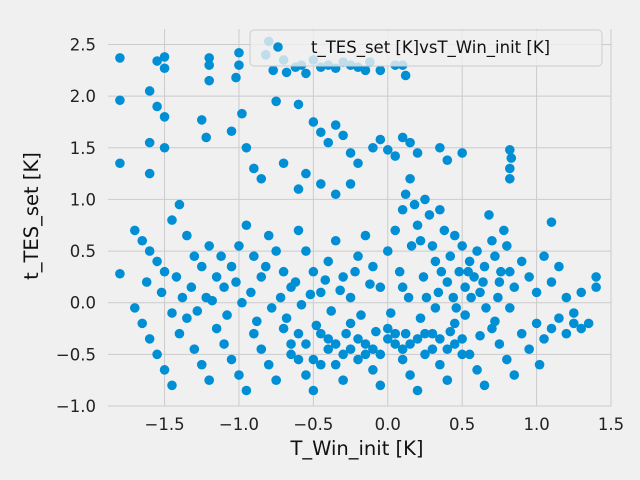 This screenshot has height=480, width=640. I want to click on legend-box, so click(426, 48).